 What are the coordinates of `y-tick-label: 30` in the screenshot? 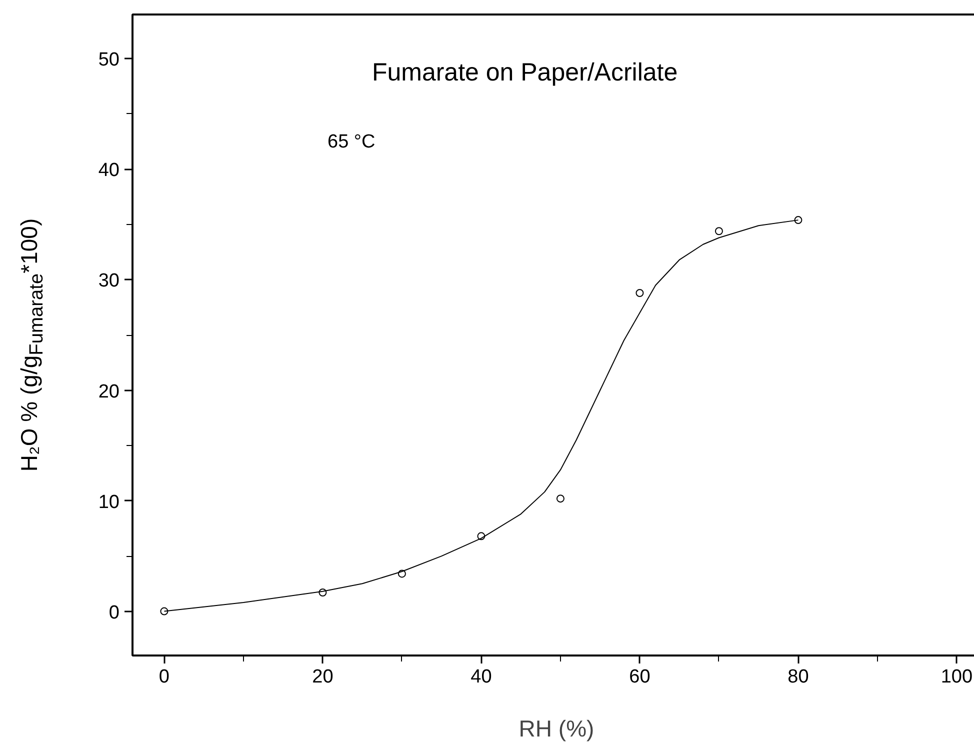 It's located at (109, 281).